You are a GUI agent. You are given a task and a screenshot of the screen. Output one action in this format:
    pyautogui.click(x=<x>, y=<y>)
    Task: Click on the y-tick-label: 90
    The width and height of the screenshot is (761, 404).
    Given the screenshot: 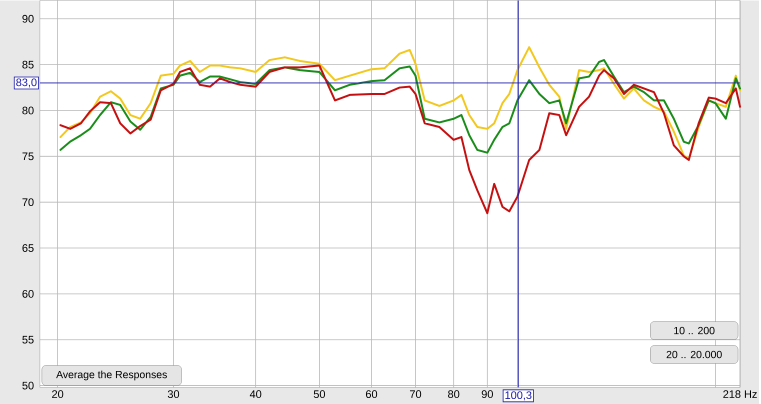 What is the action you would take?
    pyautogui.click(x=28, y=18)
    